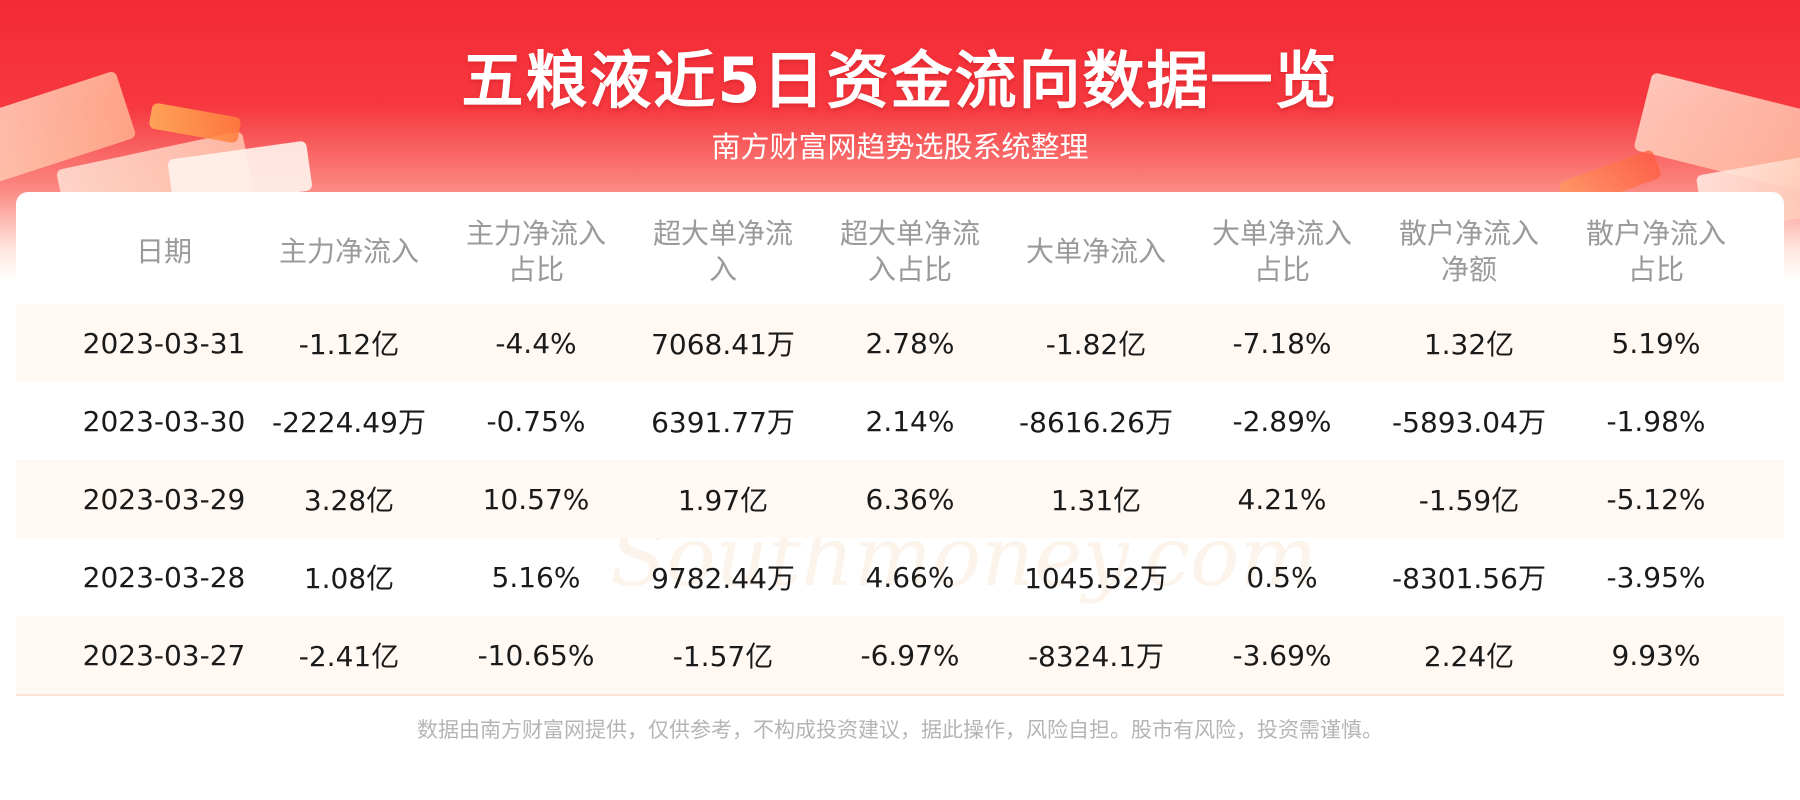 The width and height of the screenshot is (1800, 800). I want to click on col-header-retail-net-inflow: 散户净流入 净额, so click(1469, 252).